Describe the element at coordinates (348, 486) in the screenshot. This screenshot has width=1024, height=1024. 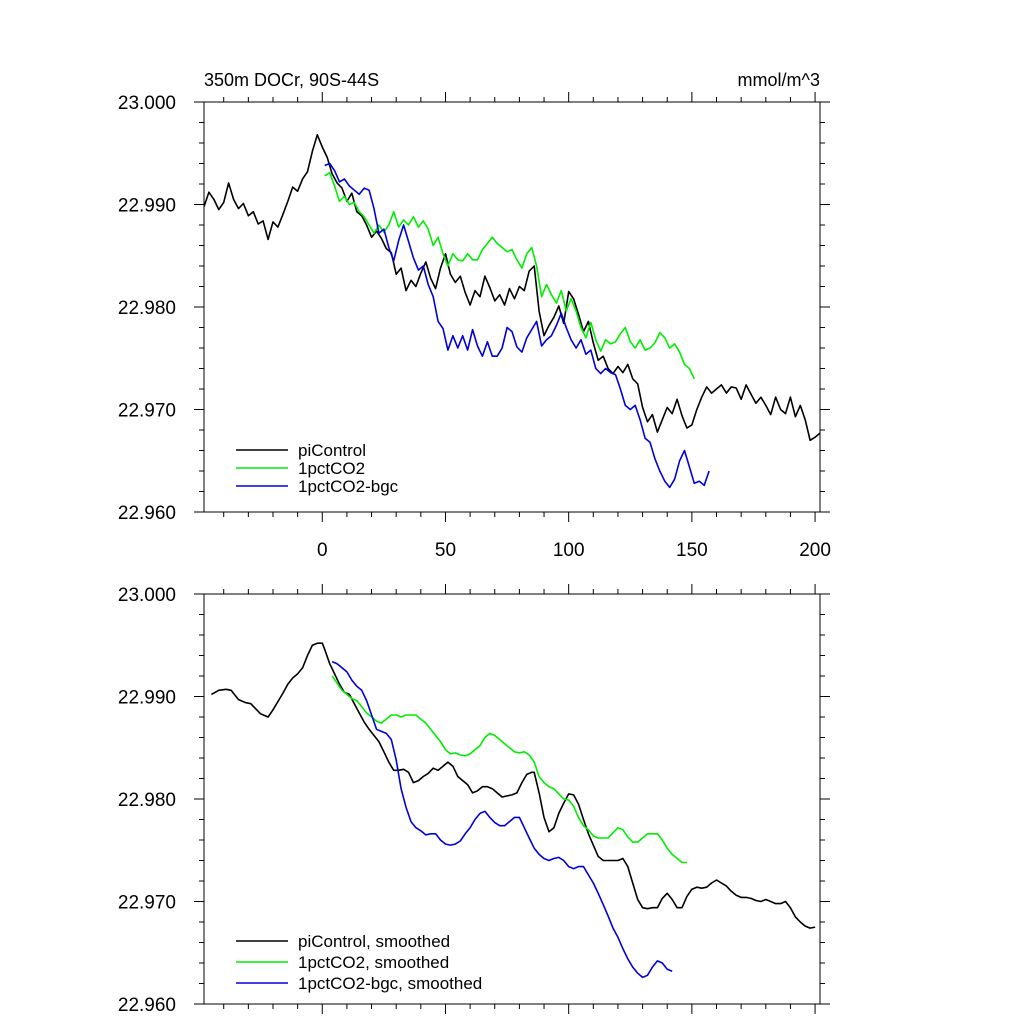
I see `legend-label: 1pctCO2-bgc` at that location.